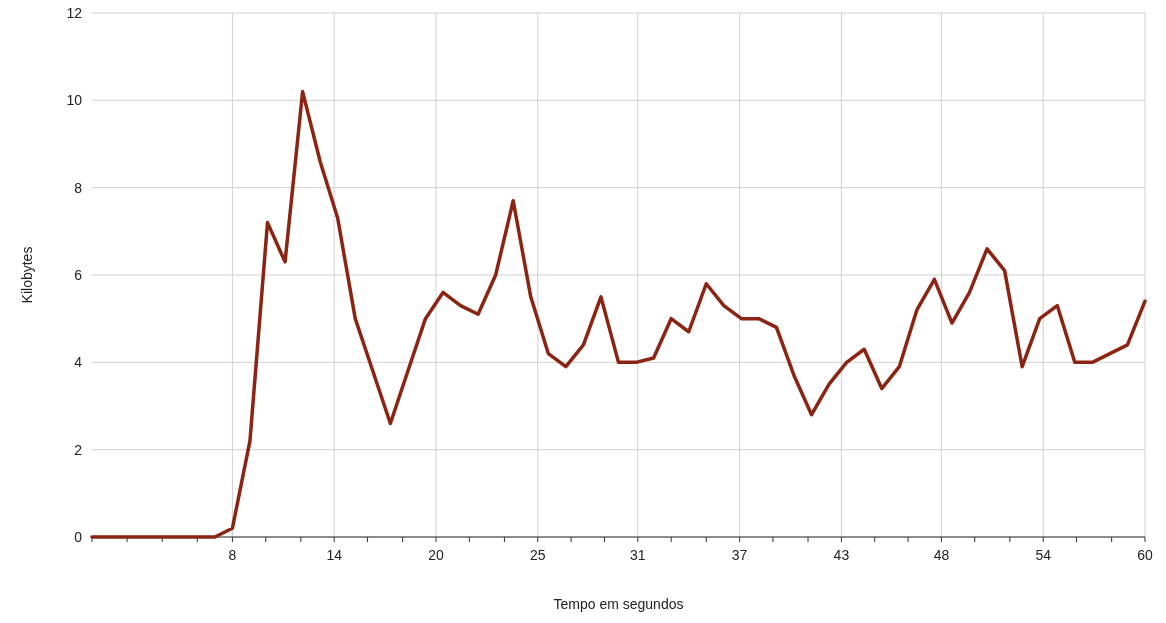 The height and width of the screenshot is (623, 1166). Describe the element at coordinates (638, 555) in the screenshot. I see `x-tick-label: 31` at that location.